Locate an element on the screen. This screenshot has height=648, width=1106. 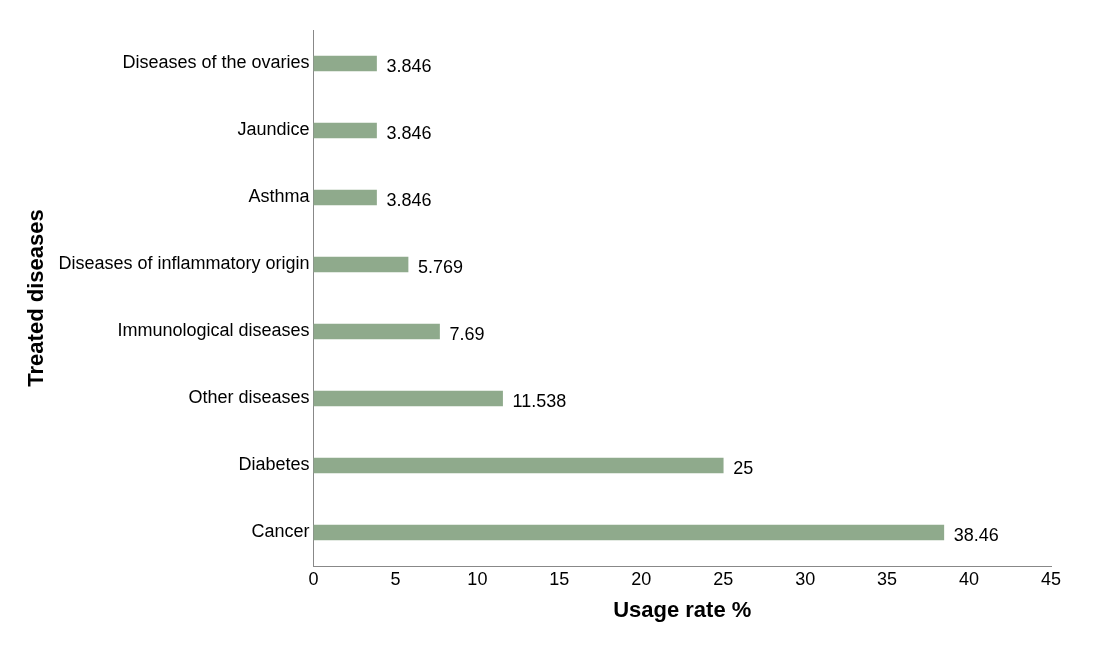
y-tick-label: Other diseases is located at coordinates (249, 397).